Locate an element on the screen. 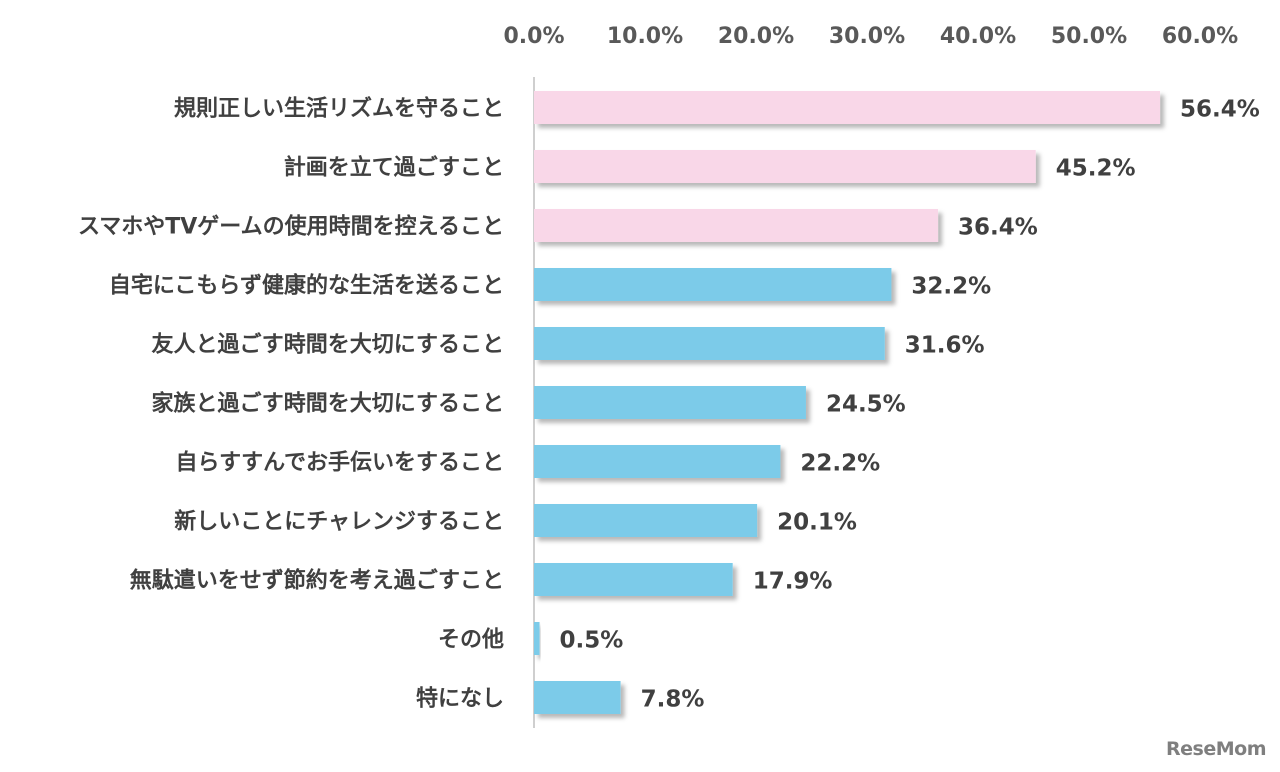  x-tick-label: 40.0% is located at coordinates (978, 36).